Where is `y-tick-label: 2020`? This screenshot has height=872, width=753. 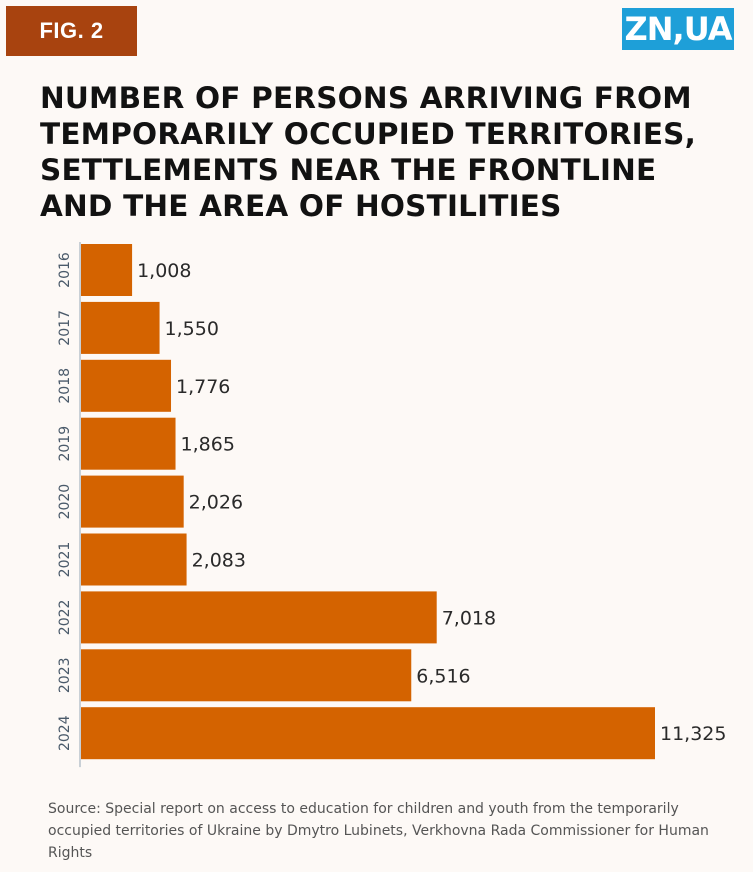 y-tick-label: 2020 is located at coordinates (65, 502).